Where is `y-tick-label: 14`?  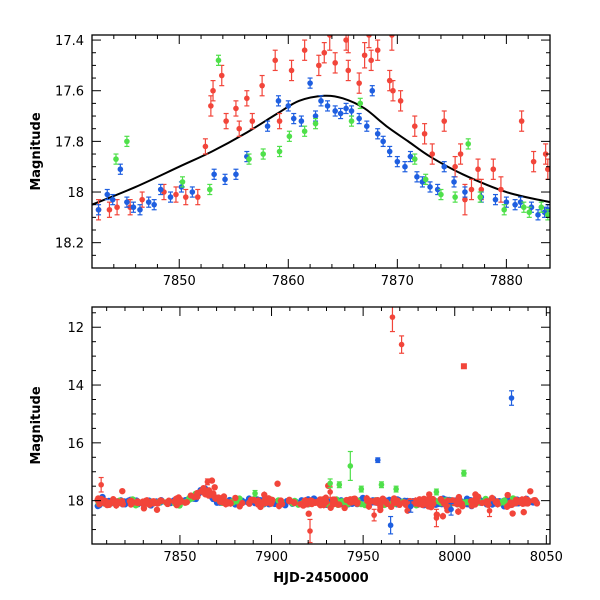 y-tick-label: 14 is located at coordinates (75, 386).